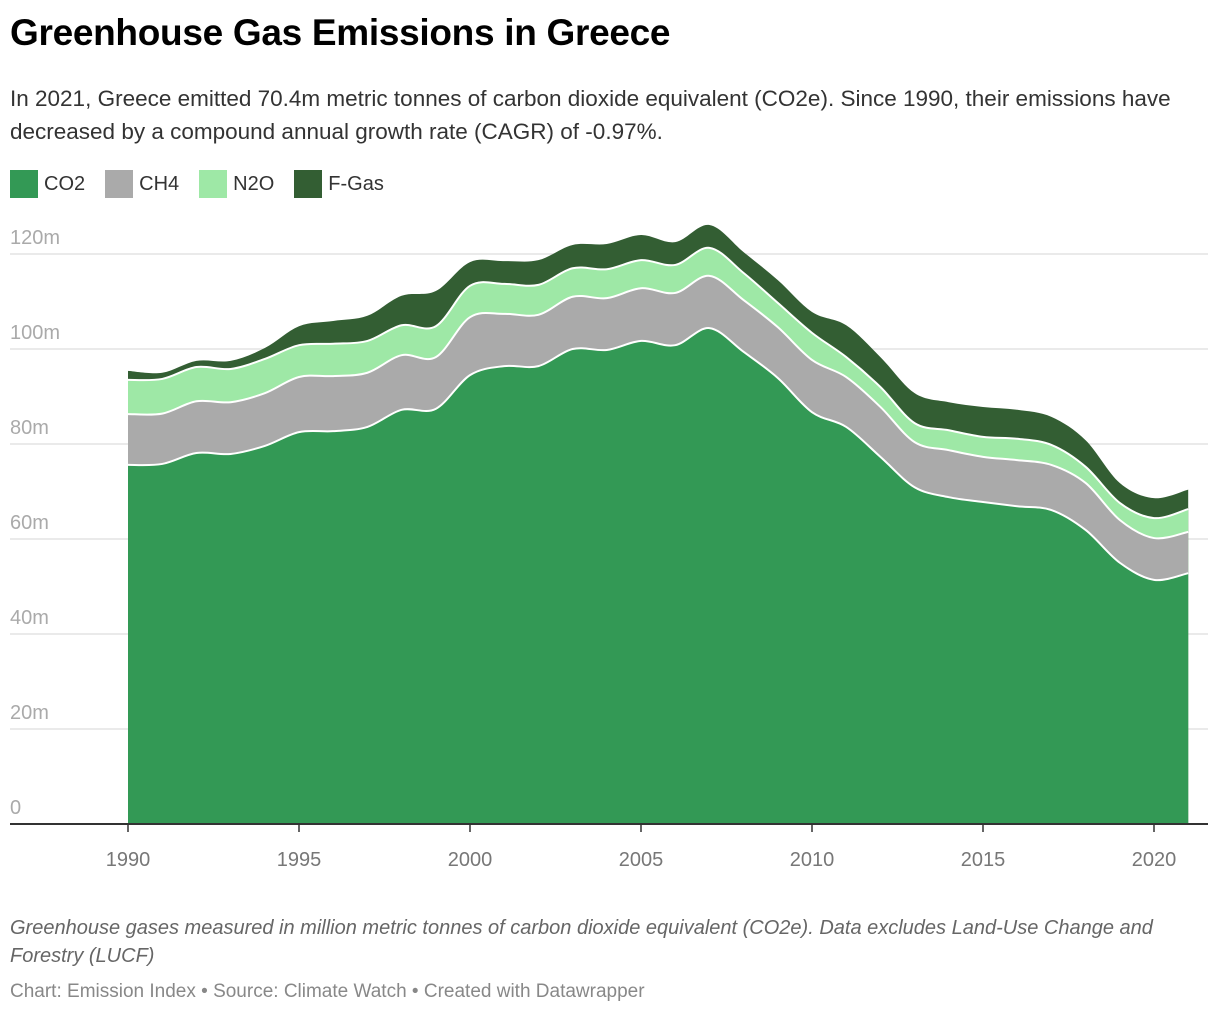 The height and width of the screenshot is (1016, 1220). Describe the element at coordinates (29, 428) in the screenshot. I see `y-tick-label: 80m` at that location.